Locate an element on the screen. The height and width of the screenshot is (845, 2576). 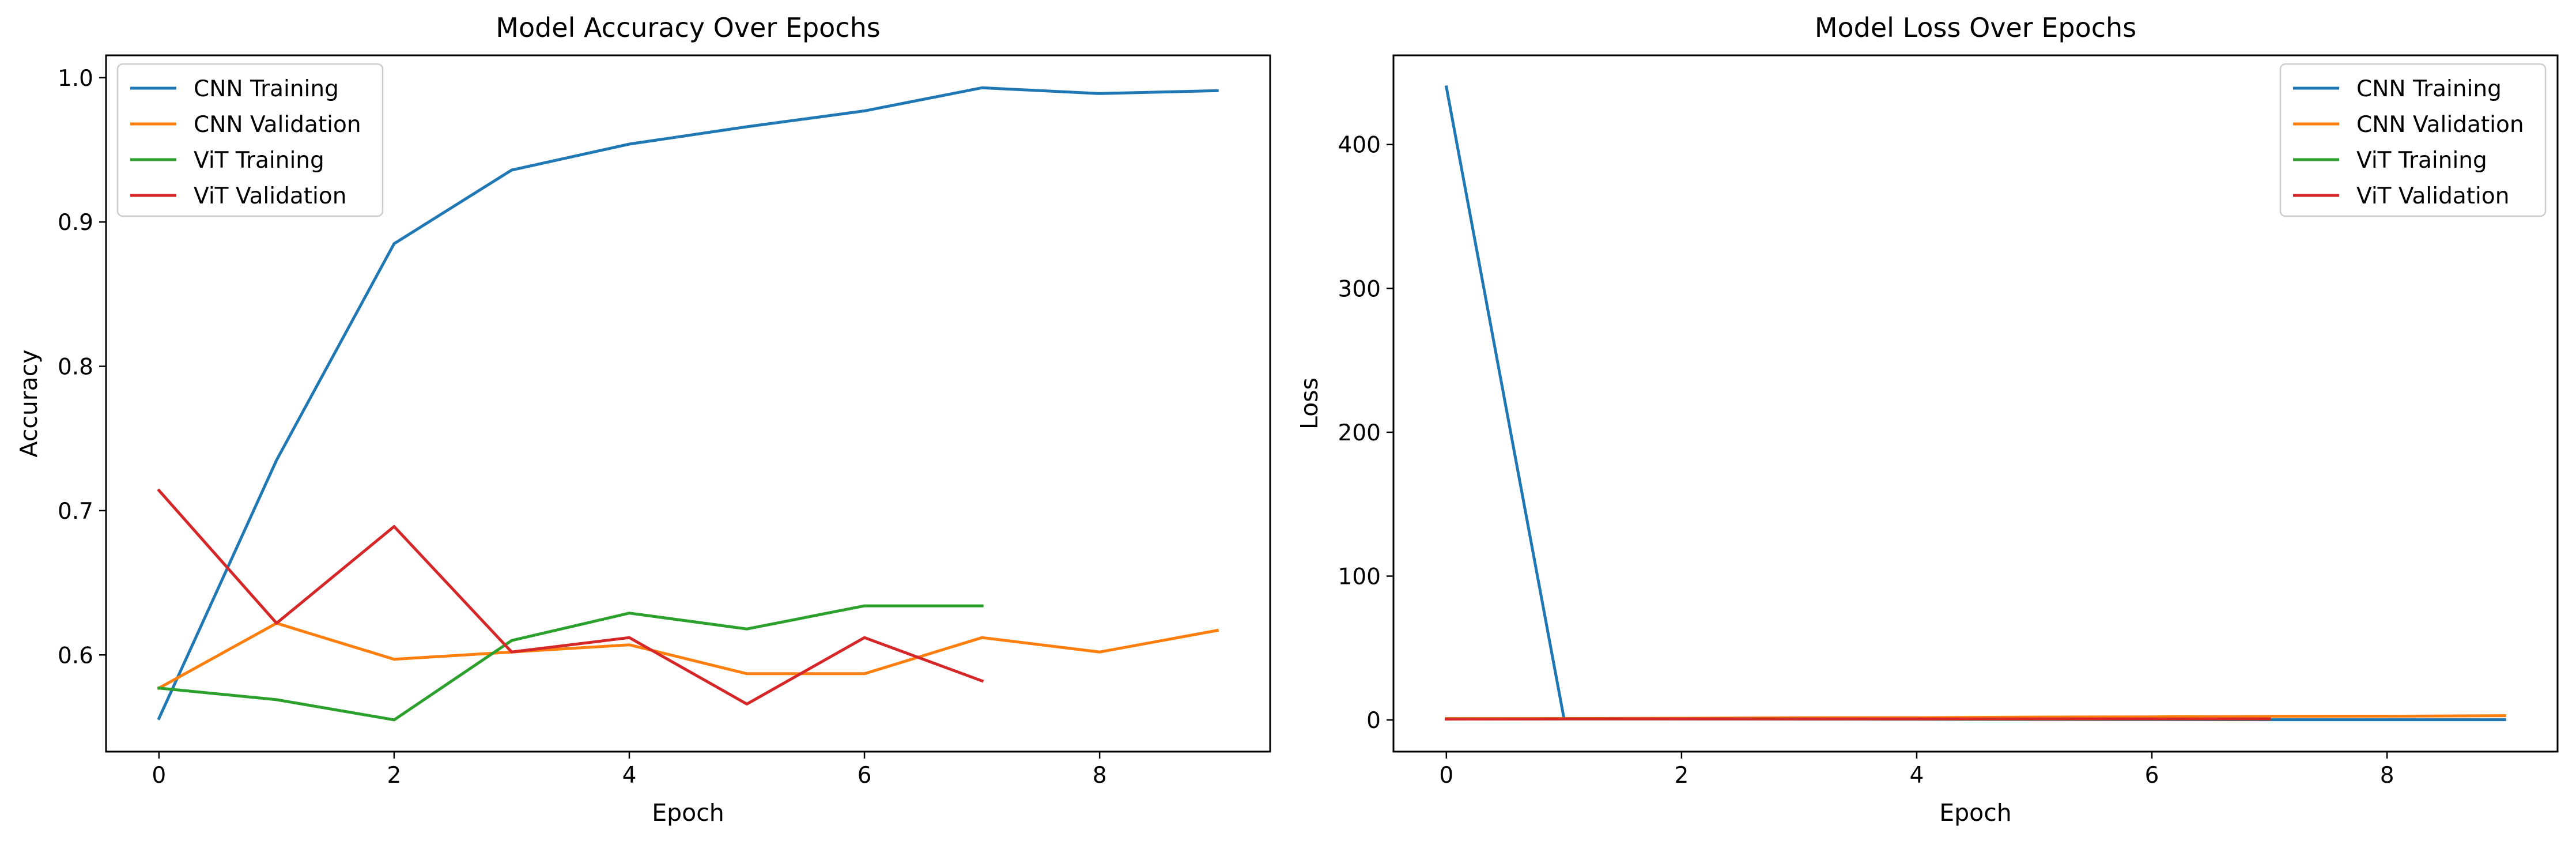
accuracy-legend-label-cnn-training: CNN Training is located at coordinates (266, 89).